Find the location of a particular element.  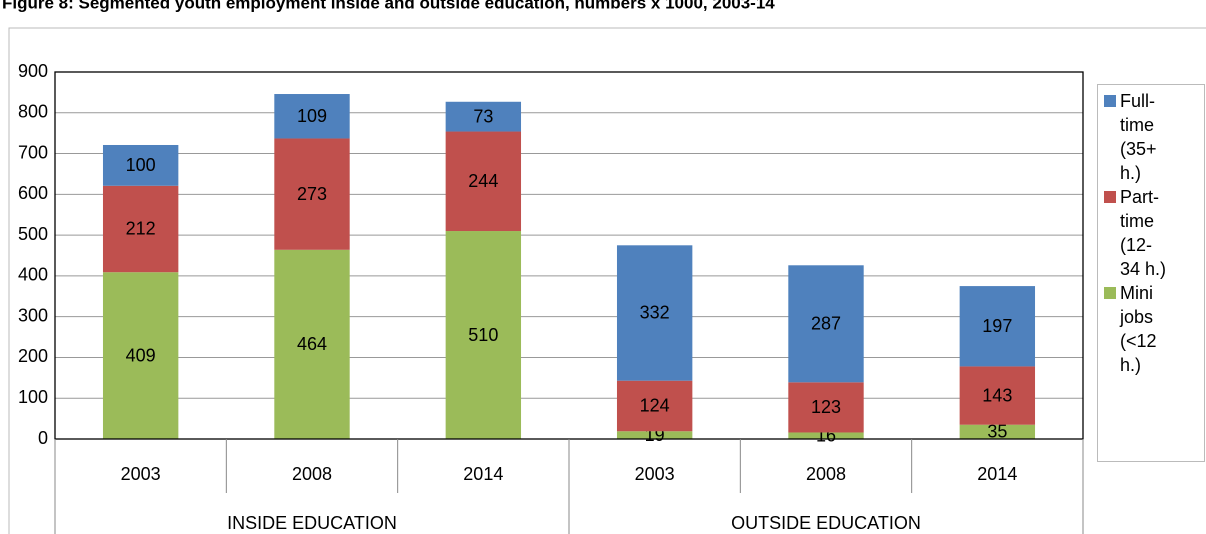

group-label: OUTSIDE EDUCATION is located at coordinates (826, 523).